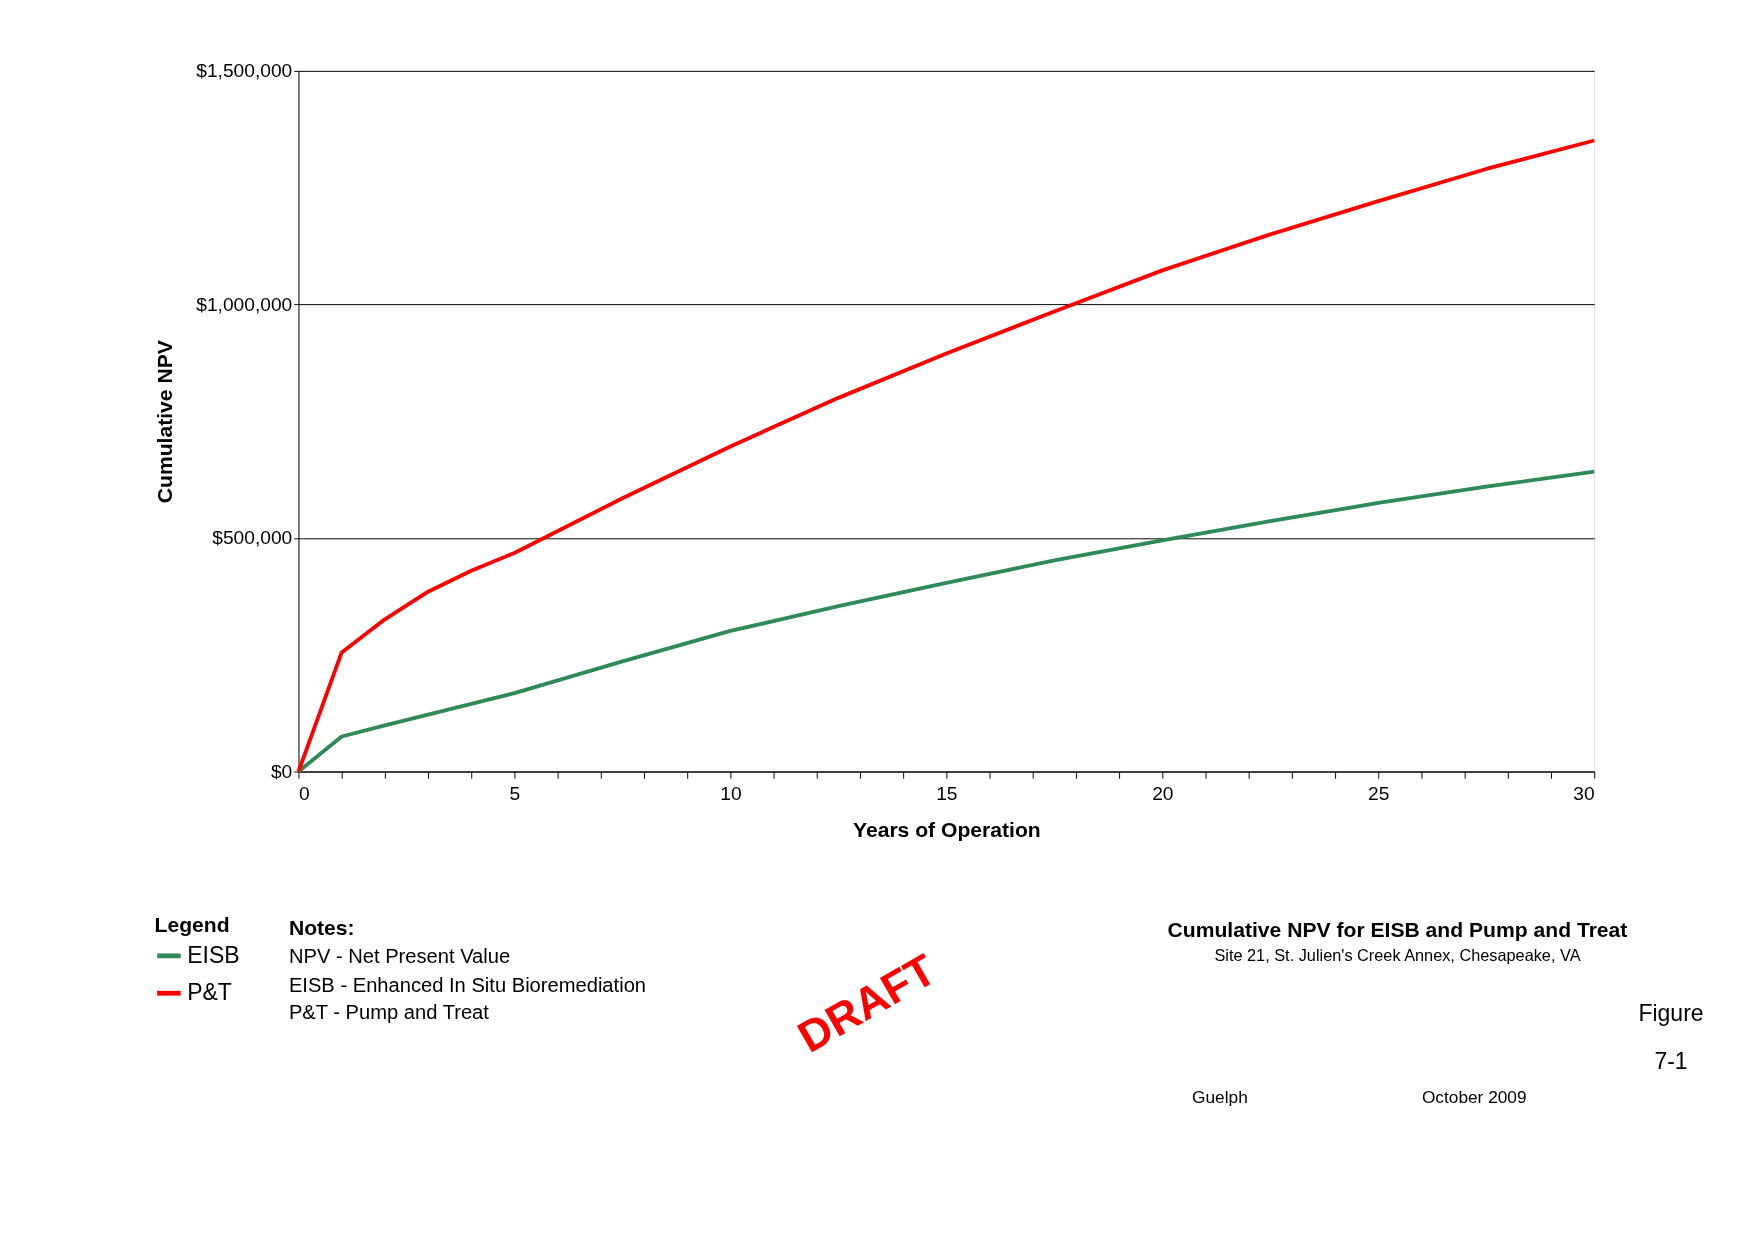 Image resolution: width=1743 pixels, height=1251 pixels. Describe the element at coordinates (1584, 793) in the screenshot. I see `x-tick-label: 30` at that location.